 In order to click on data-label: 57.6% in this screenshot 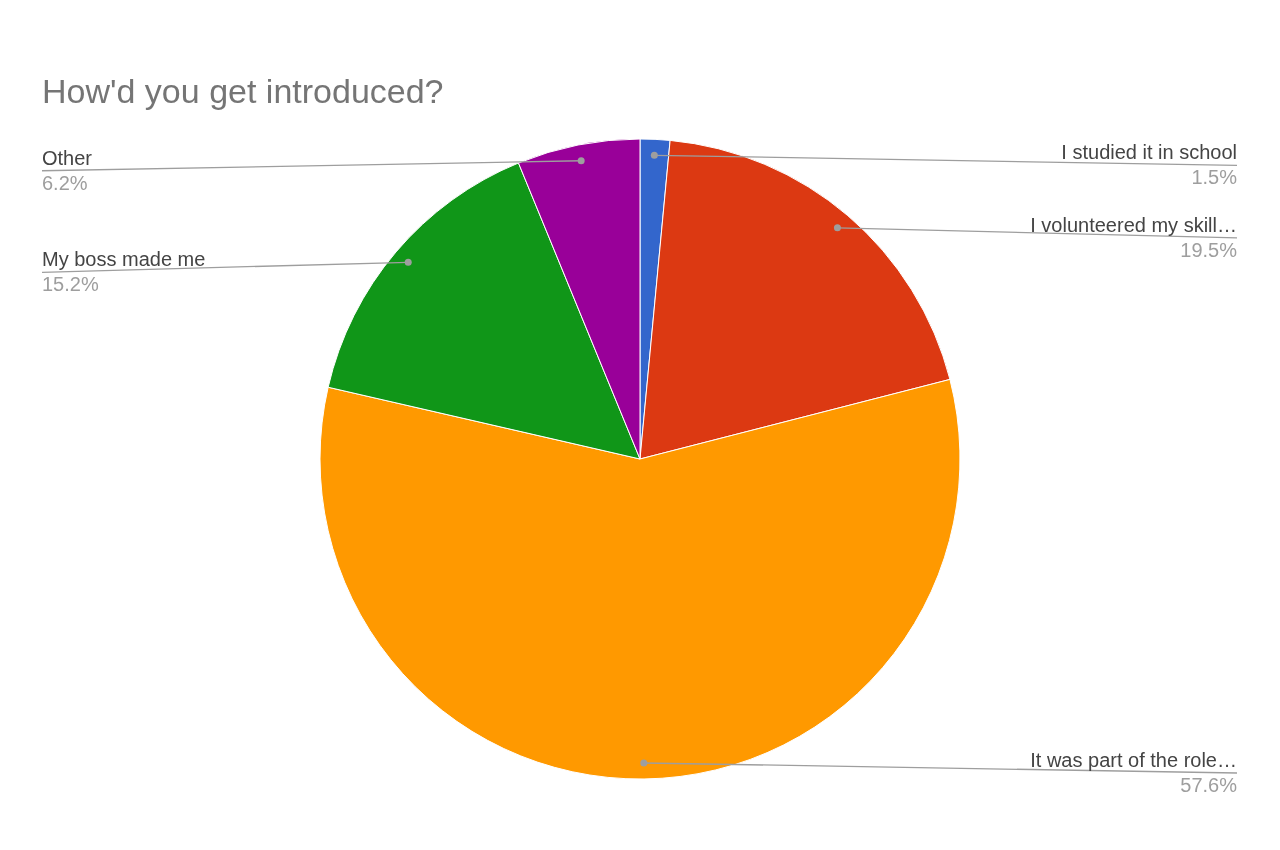, I will do `click(1209, 784)`.